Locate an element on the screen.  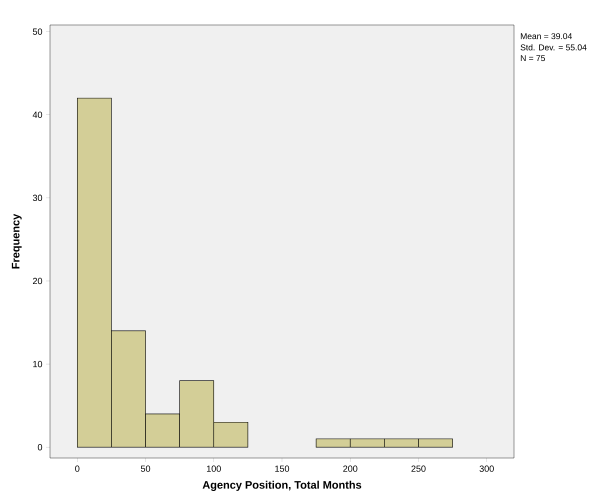
y-tick-label: 30 is located at coordinates (37, 198).